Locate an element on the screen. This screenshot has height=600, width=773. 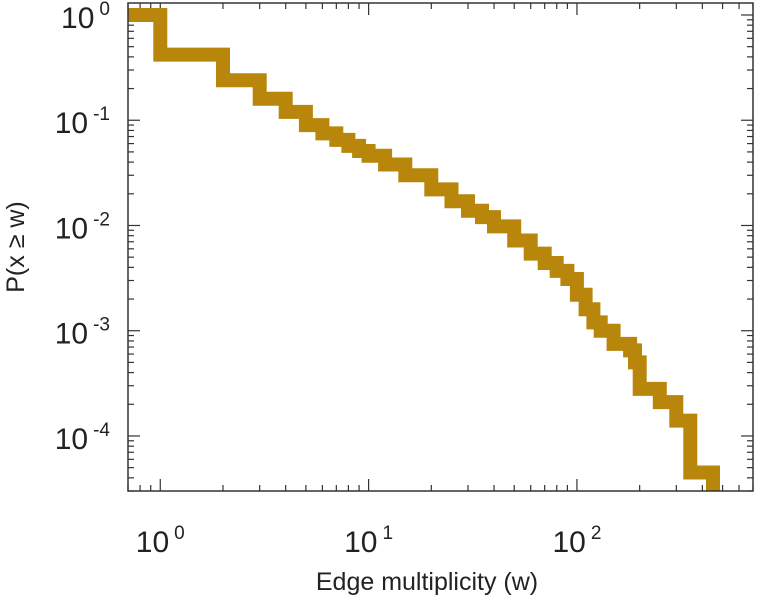
y-axis-title: P(x ≥ w) is located at coordinates (16, 247).